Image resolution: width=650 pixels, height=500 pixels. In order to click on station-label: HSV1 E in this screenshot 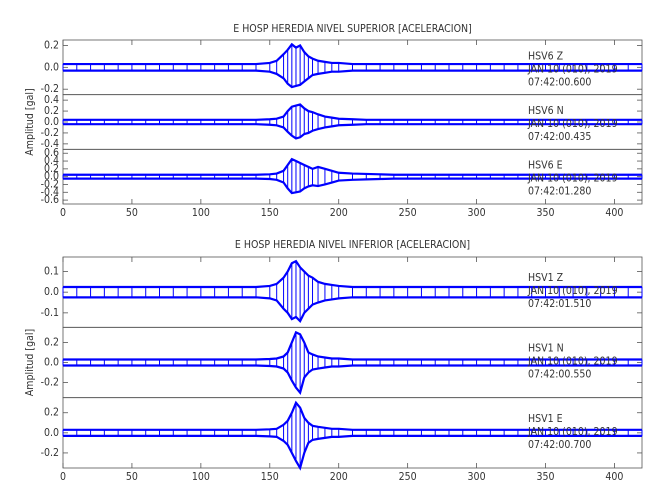, I will do `click(545, 419)`.